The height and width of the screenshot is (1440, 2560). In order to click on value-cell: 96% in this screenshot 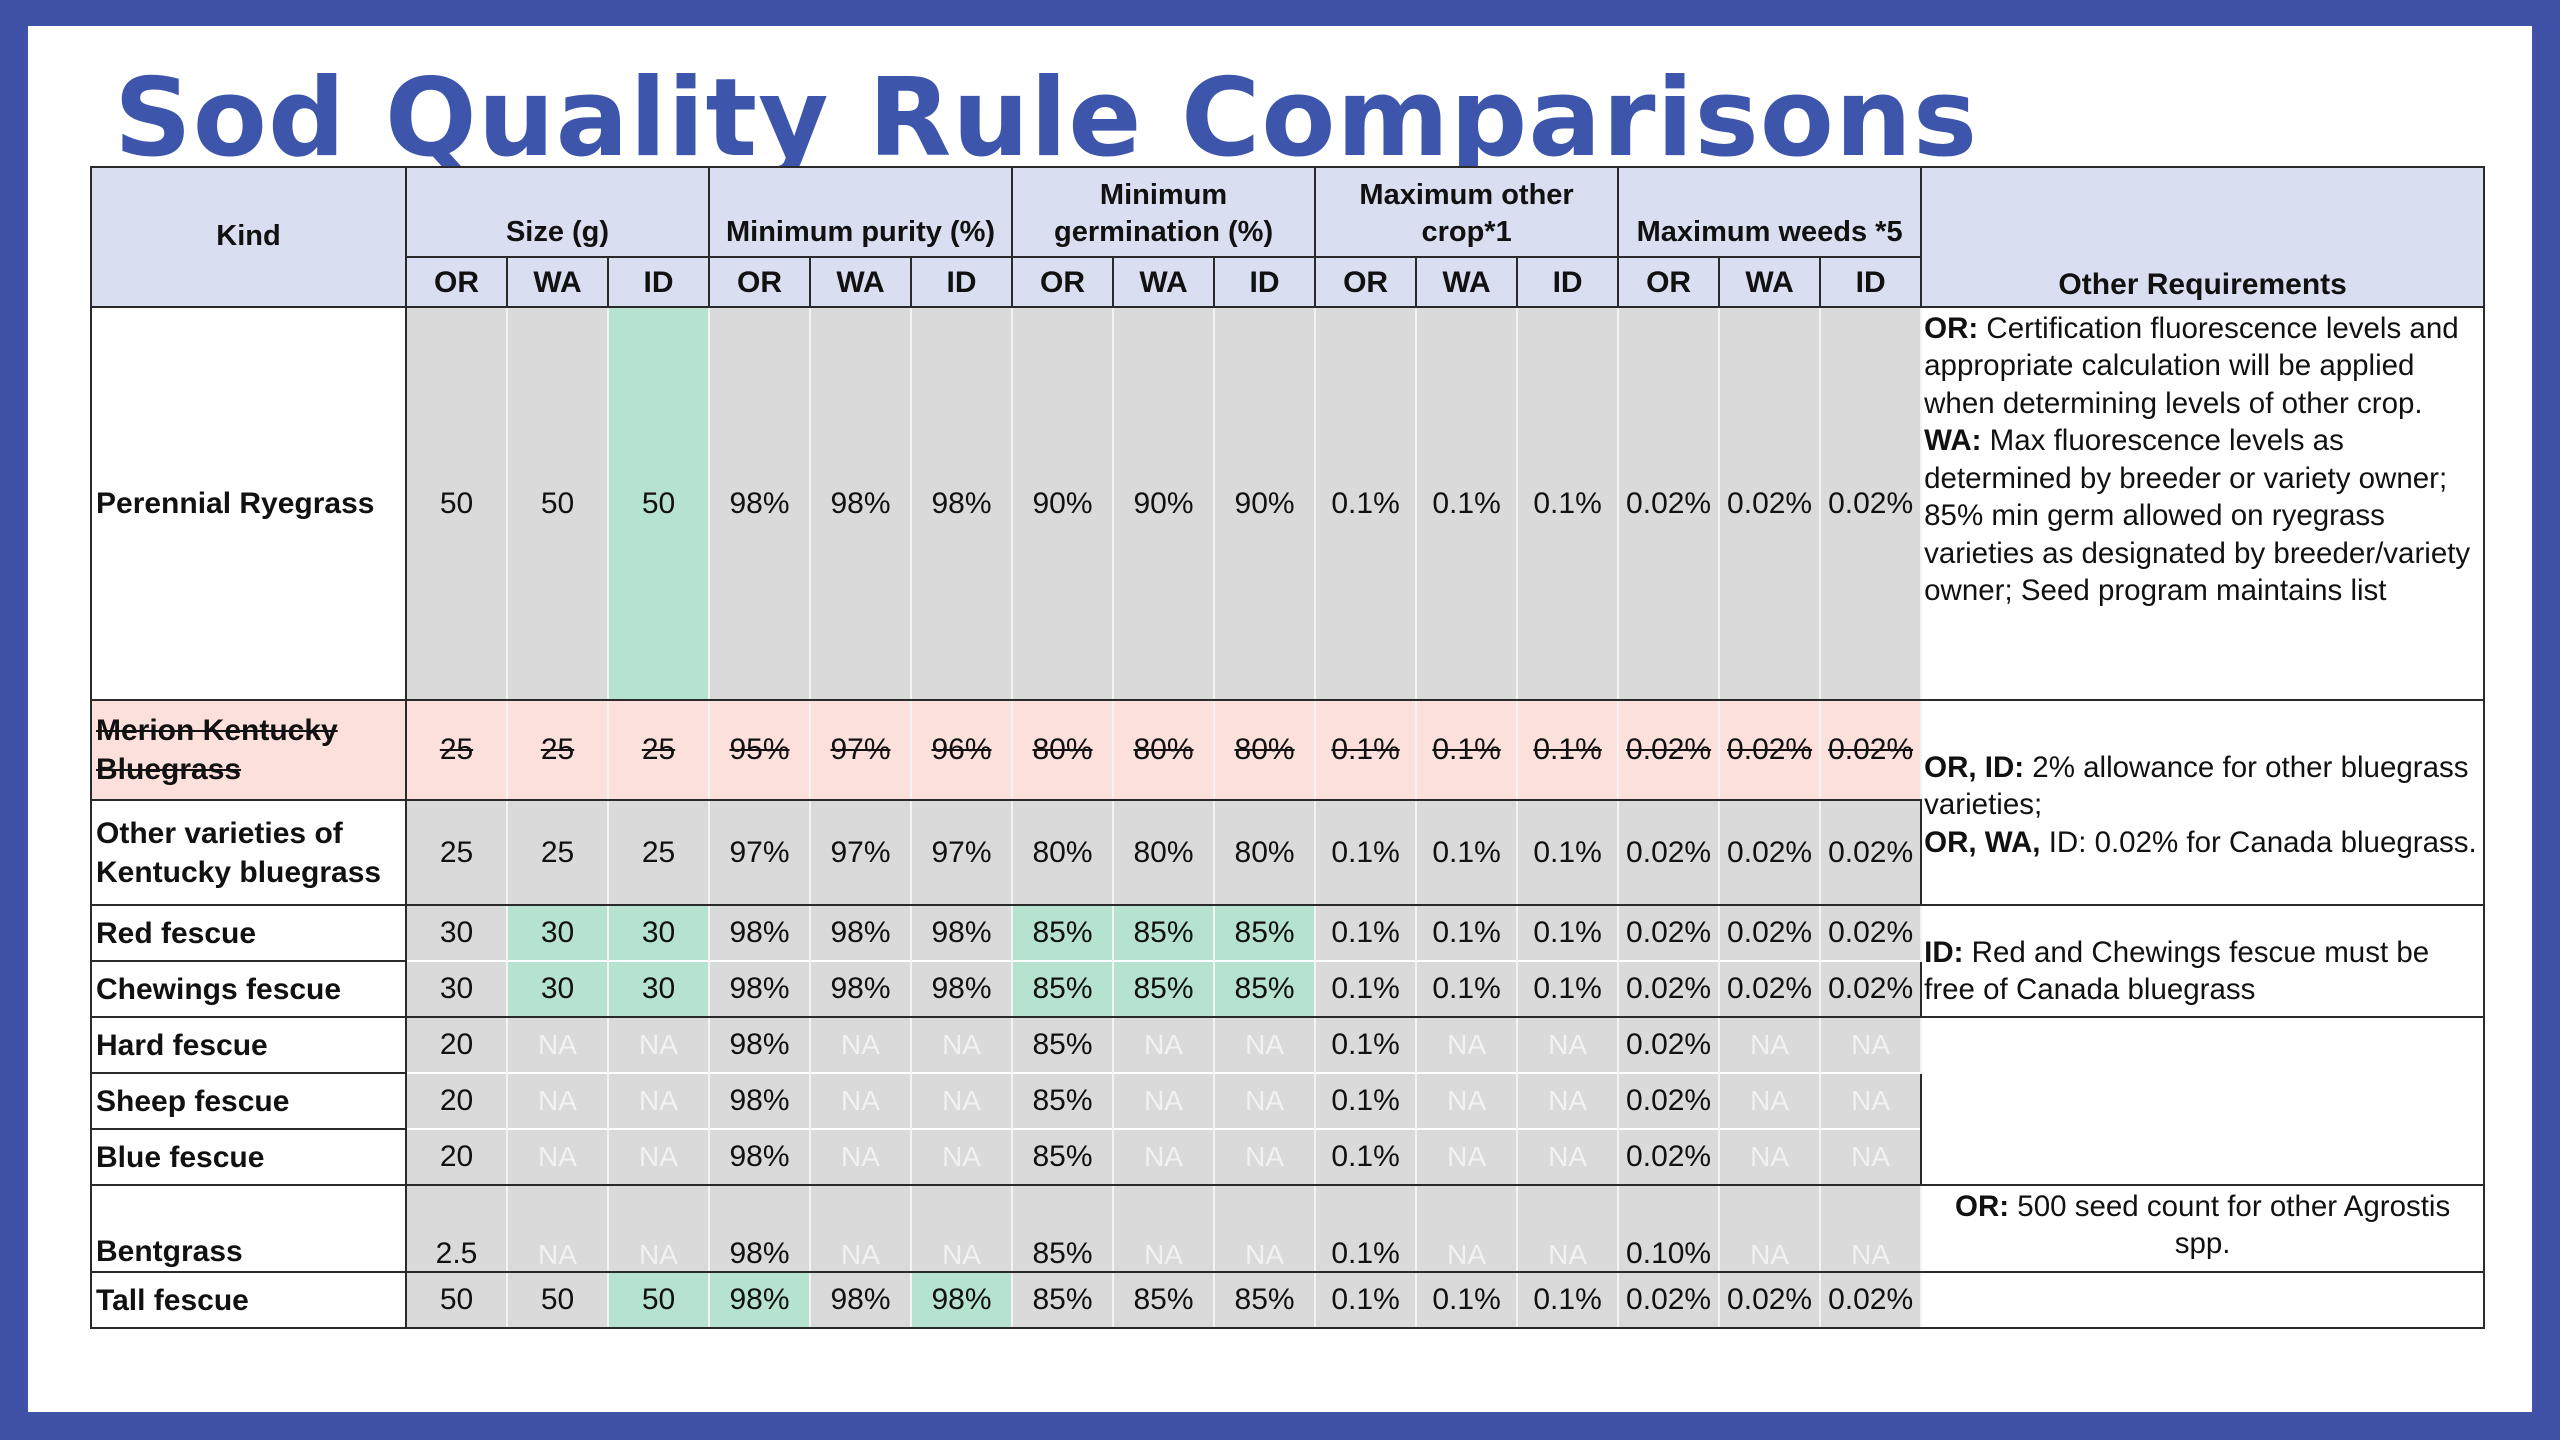, I will do `click(961, 750)`.